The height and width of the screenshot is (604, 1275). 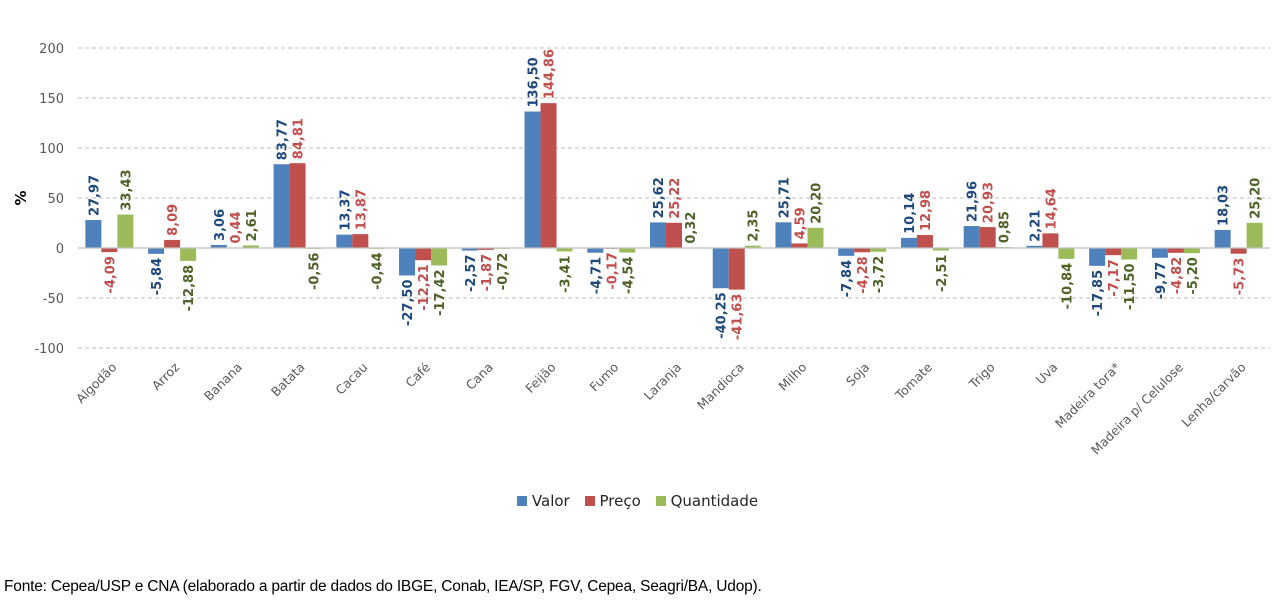 What do you see at coordinates (863, 274) in the screenshot?
I see `data-label: -4,28` at bounding box center [863, 274].